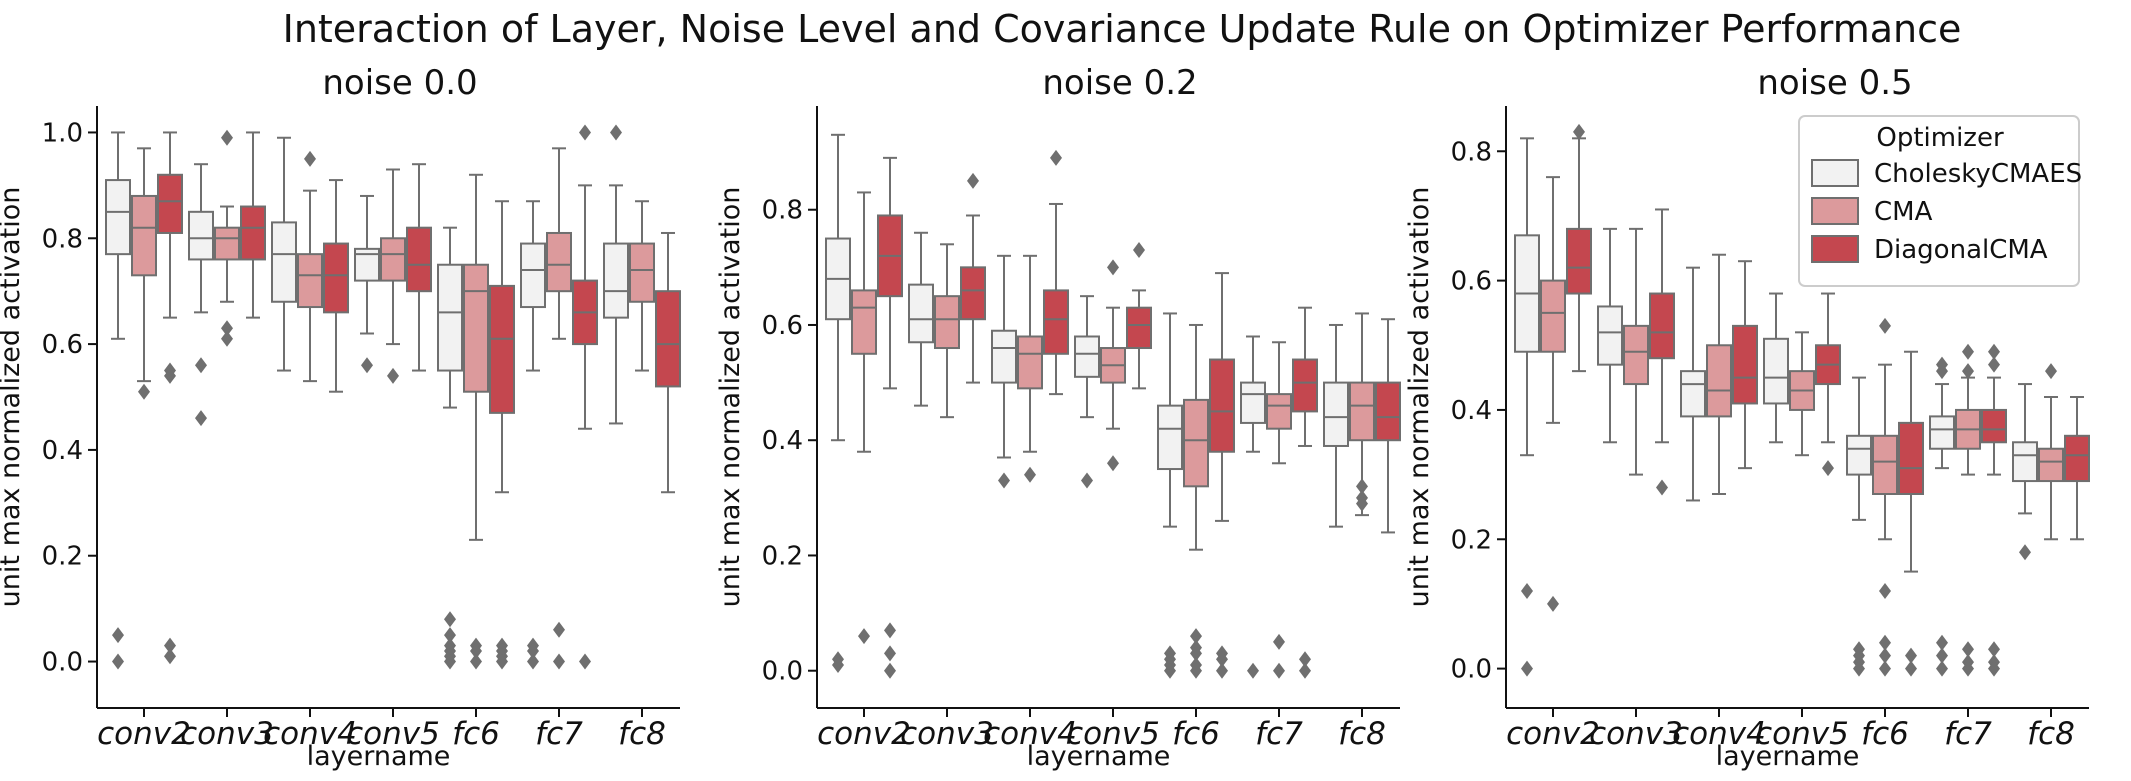 Image resolution: width=2131 pixels, height=781 pixels. What do you see at coordinates (1279, 510) in the screenshot?
I see `box-cma-fc7` at bounding box center [1279, 510].